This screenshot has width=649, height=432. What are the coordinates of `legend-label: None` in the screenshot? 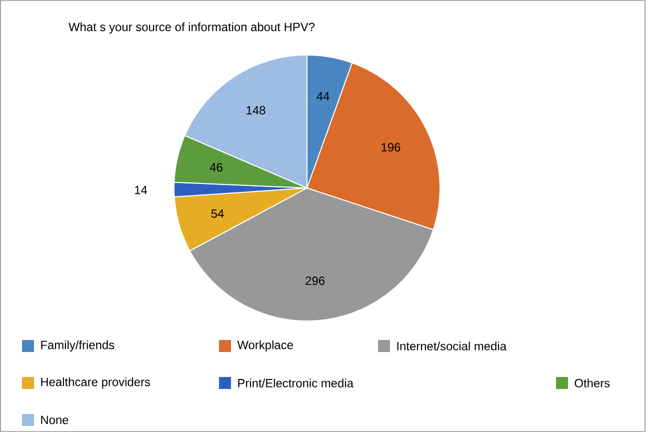 It's located at (54, 420).